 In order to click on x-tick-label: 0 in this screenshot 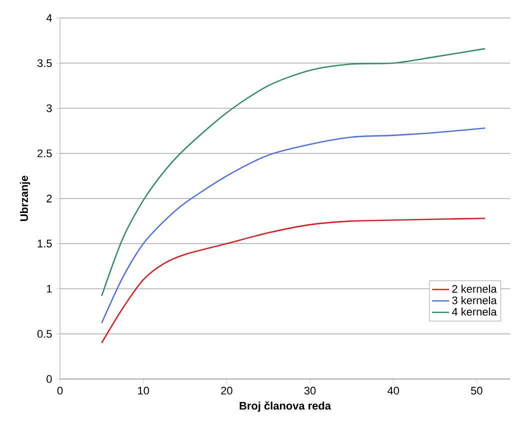, I will do `click(60, 390)`.